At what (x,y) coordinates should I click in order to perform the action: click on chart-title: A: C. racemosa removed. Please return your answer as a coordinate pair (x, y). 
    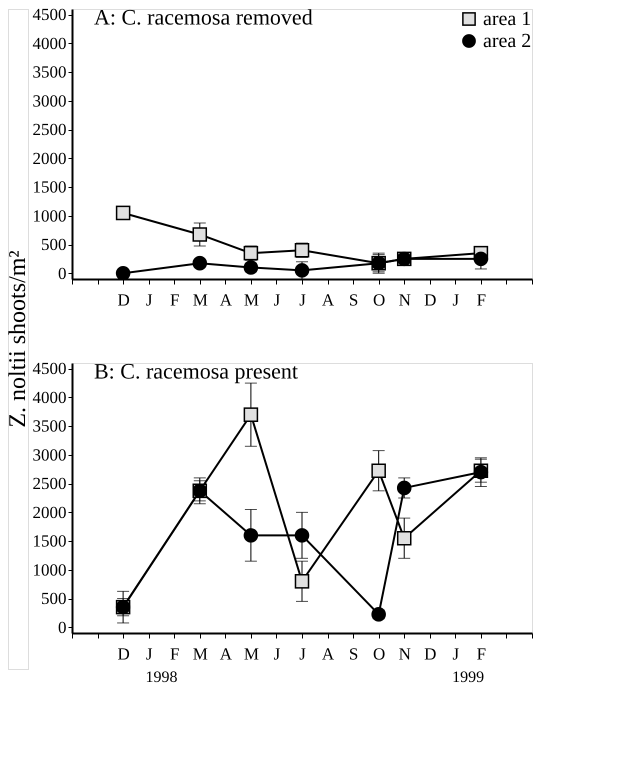
    Looking at the image, I should click on (203, 17).